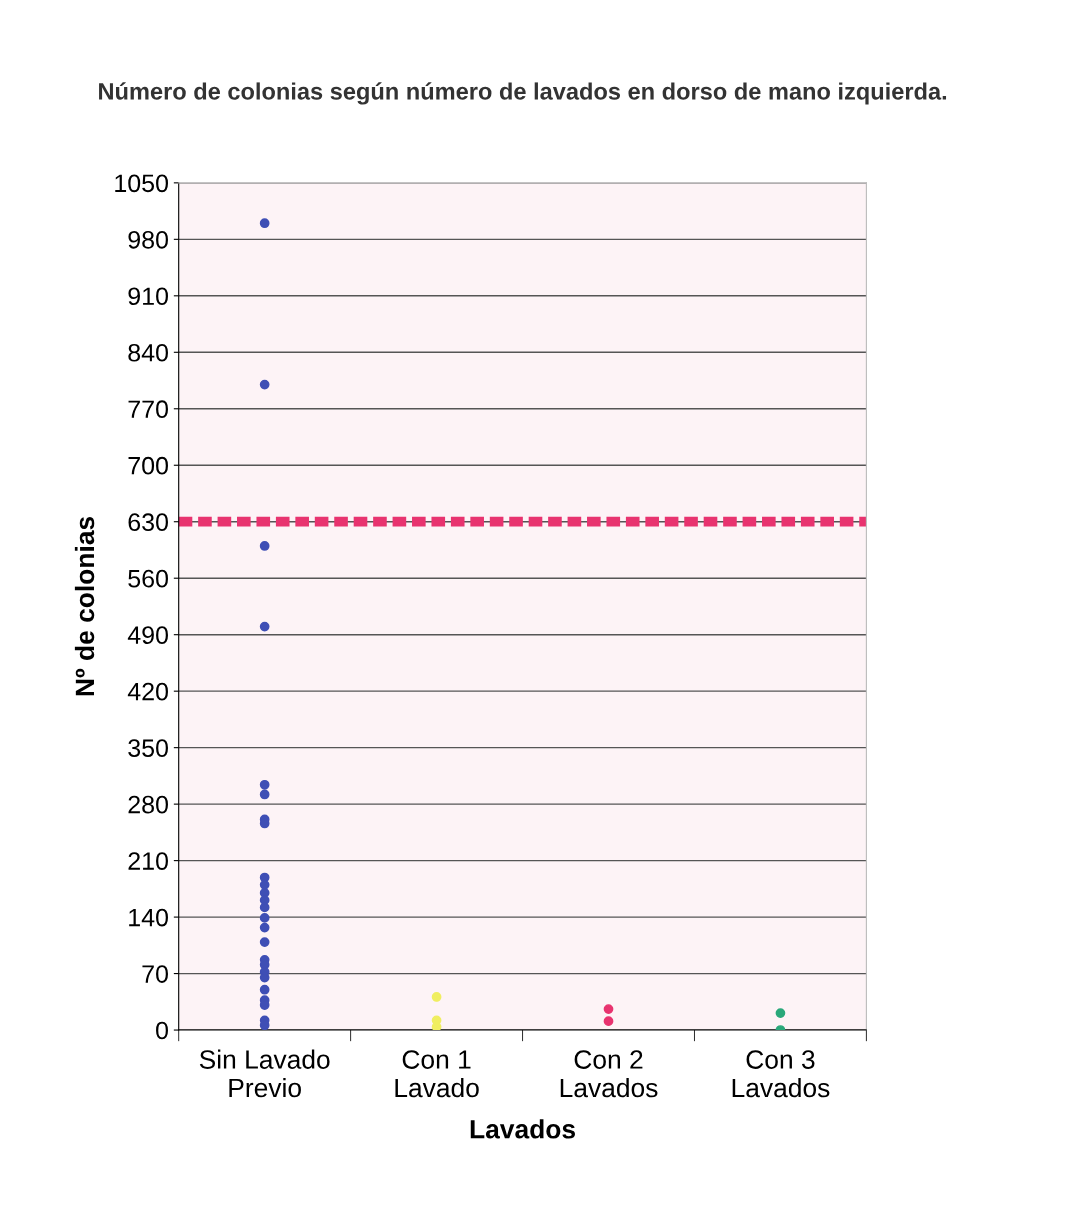 This screenshot has width=1083, height=1219. Describe the element at coordinates (148, 917) in the screenshot. I see `y-tick-label: 140` at that location.